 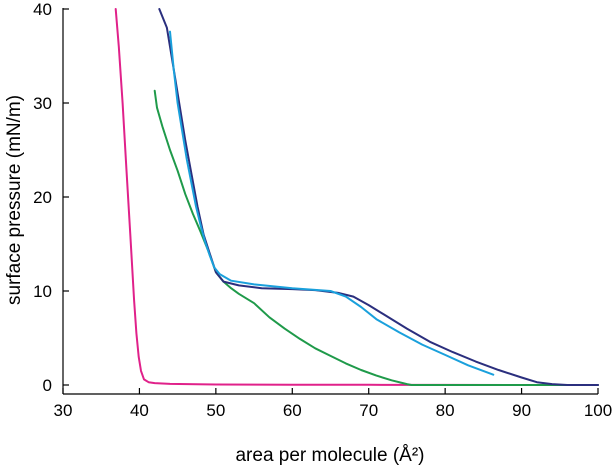 I want to click on x-ticks: 30 40 50 60 70 80 90 100, so click(x=333, y=404).